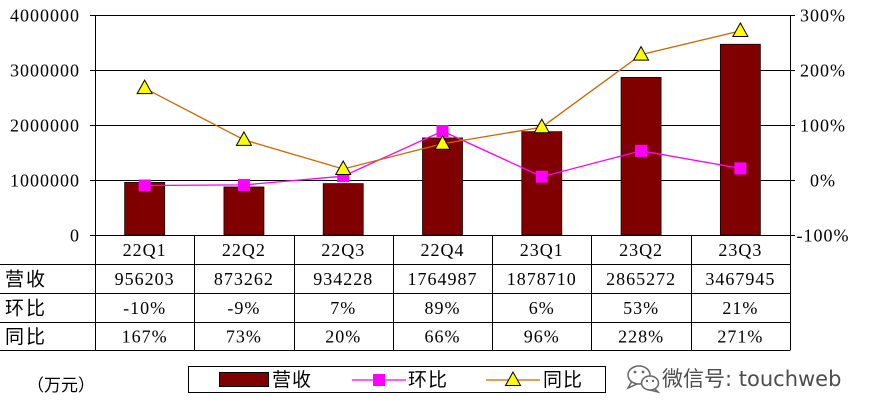 The width and height of the screenshot is (873, 416). Describe the element at coordinates (244, 211) in the screenshot. I see `revenue-bar-22q2` at that location.